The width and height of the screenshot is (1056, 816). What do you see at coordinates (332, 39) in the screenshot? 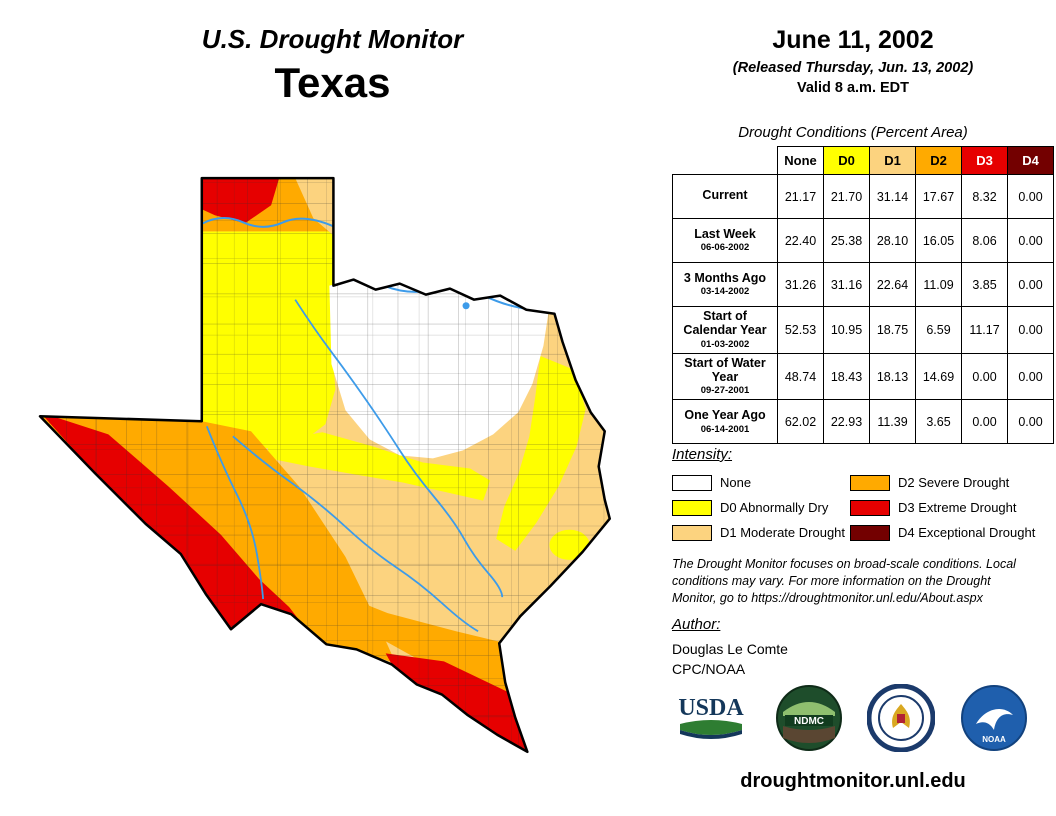
I see `page-title: U.S. Drought Monitor` at bounding box center [332, 39].